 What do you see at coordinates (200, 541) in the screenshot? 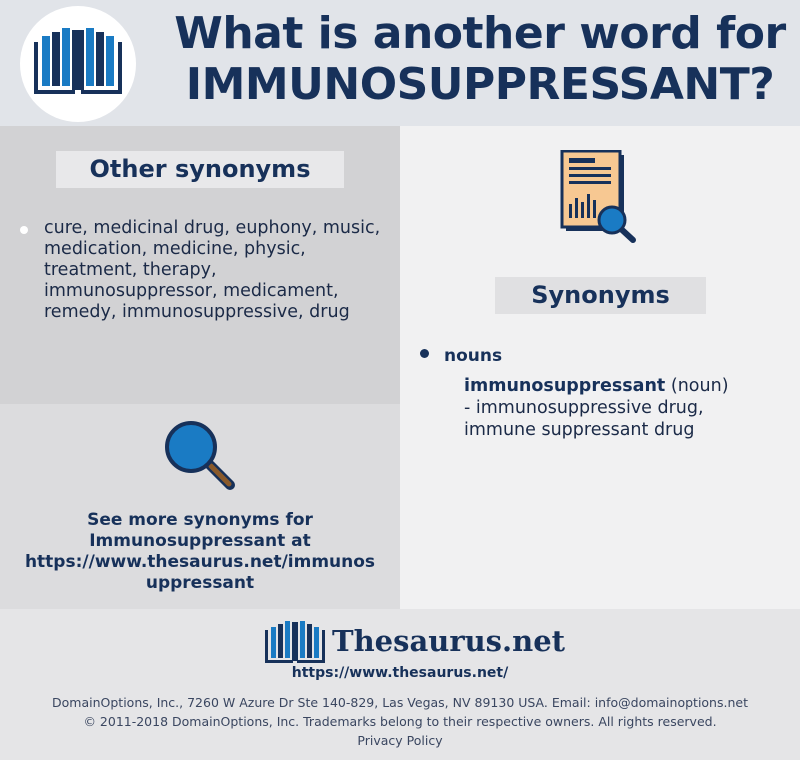
I see `see-more-line-2: Immunosuppressant at` at bounding box center [200, 541].